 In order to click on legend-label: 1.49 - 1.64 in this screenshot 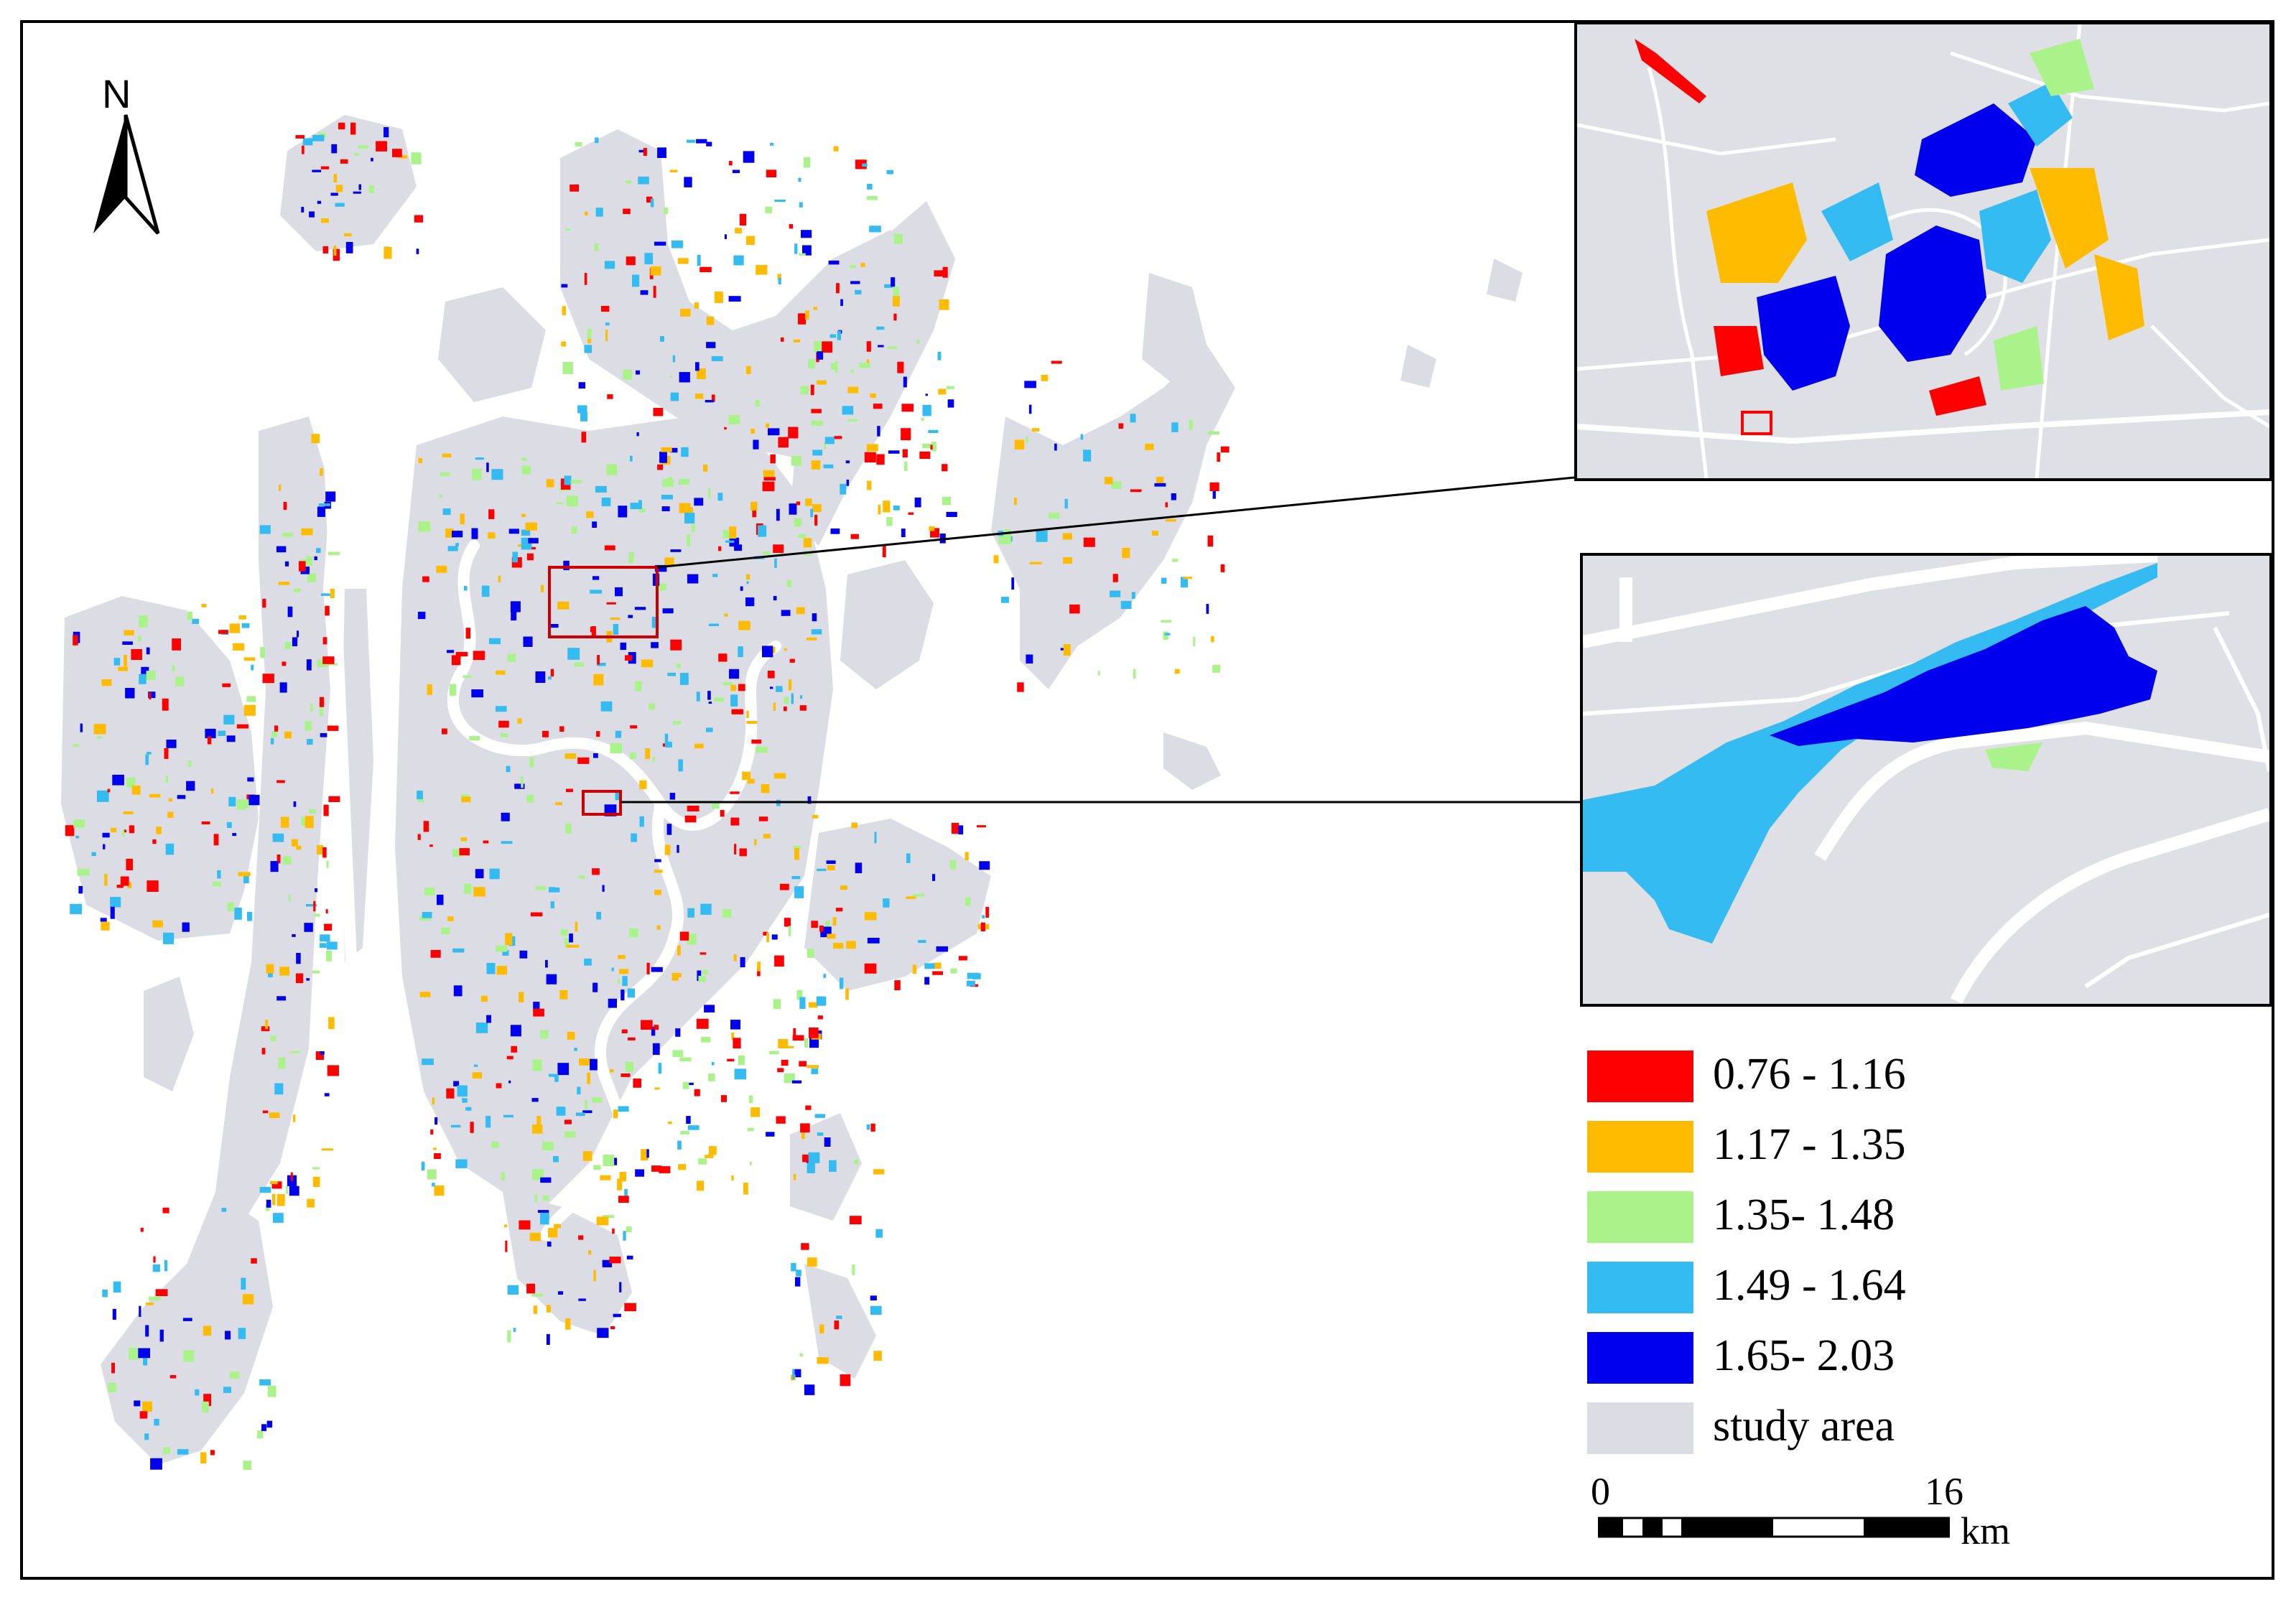, I will do `click(1809, 1286)`.